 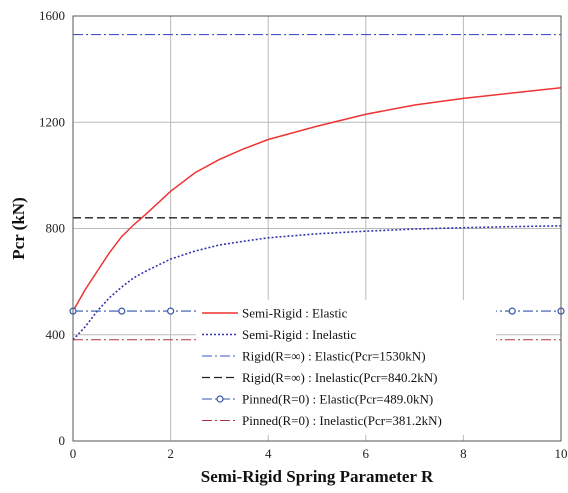 I want to click on y-tick-label: 800, so click(x=56, y=228).